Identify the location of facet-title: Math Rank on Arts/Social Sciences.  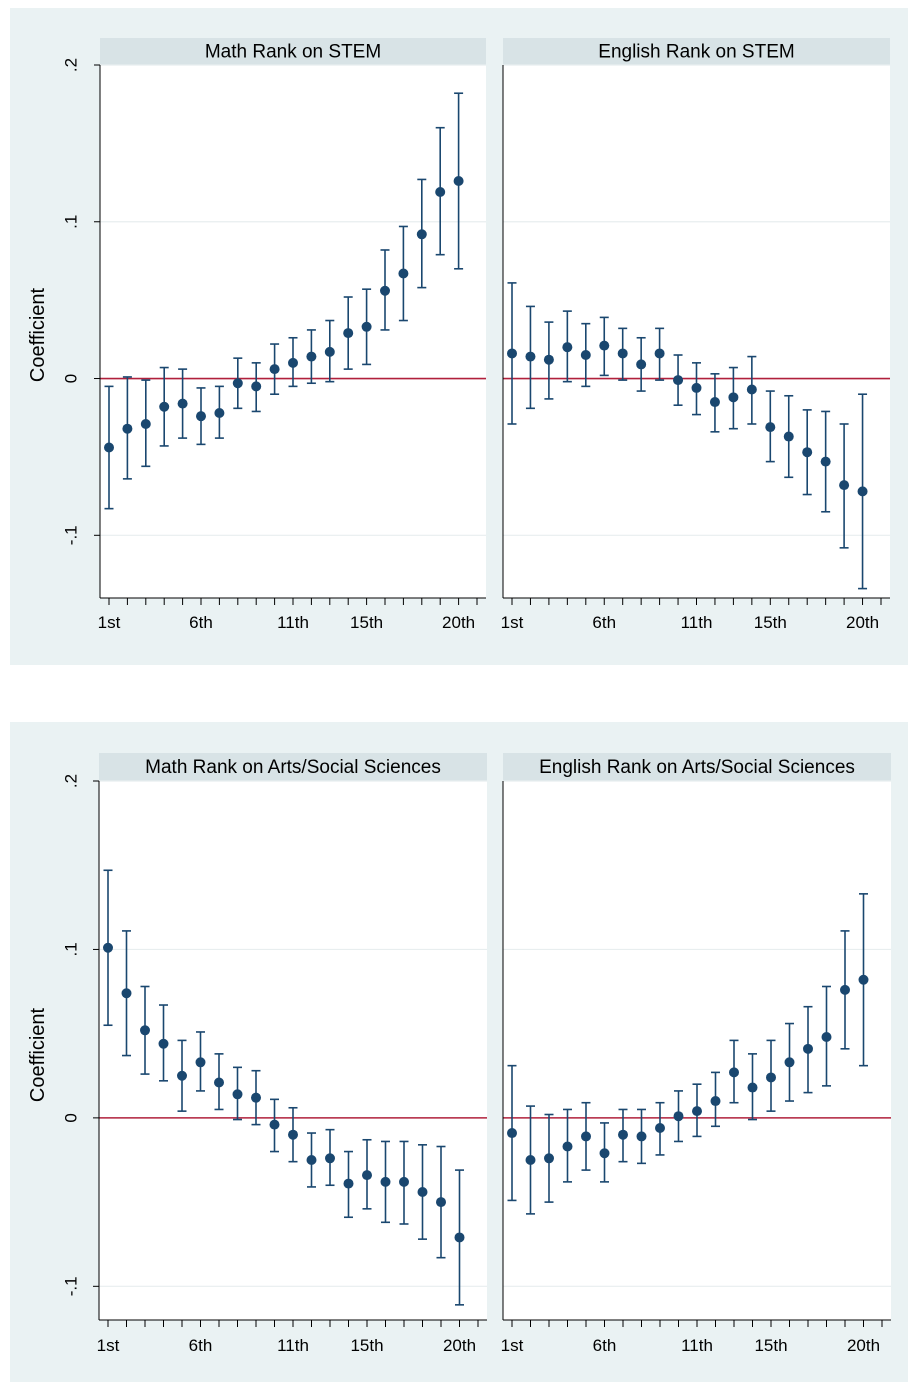
(293, 767).